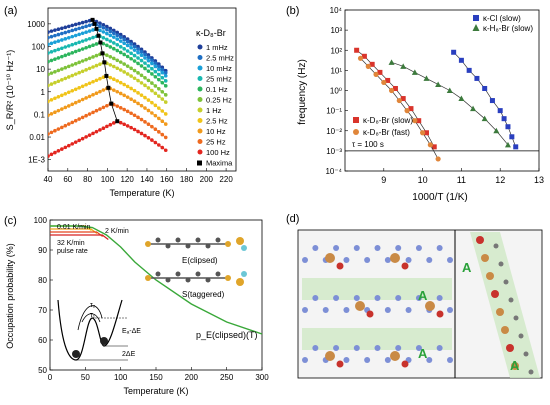 The height and width of the screenshot is (405, 550). I want to click on y-tick-label: 10, so click(40, 69).